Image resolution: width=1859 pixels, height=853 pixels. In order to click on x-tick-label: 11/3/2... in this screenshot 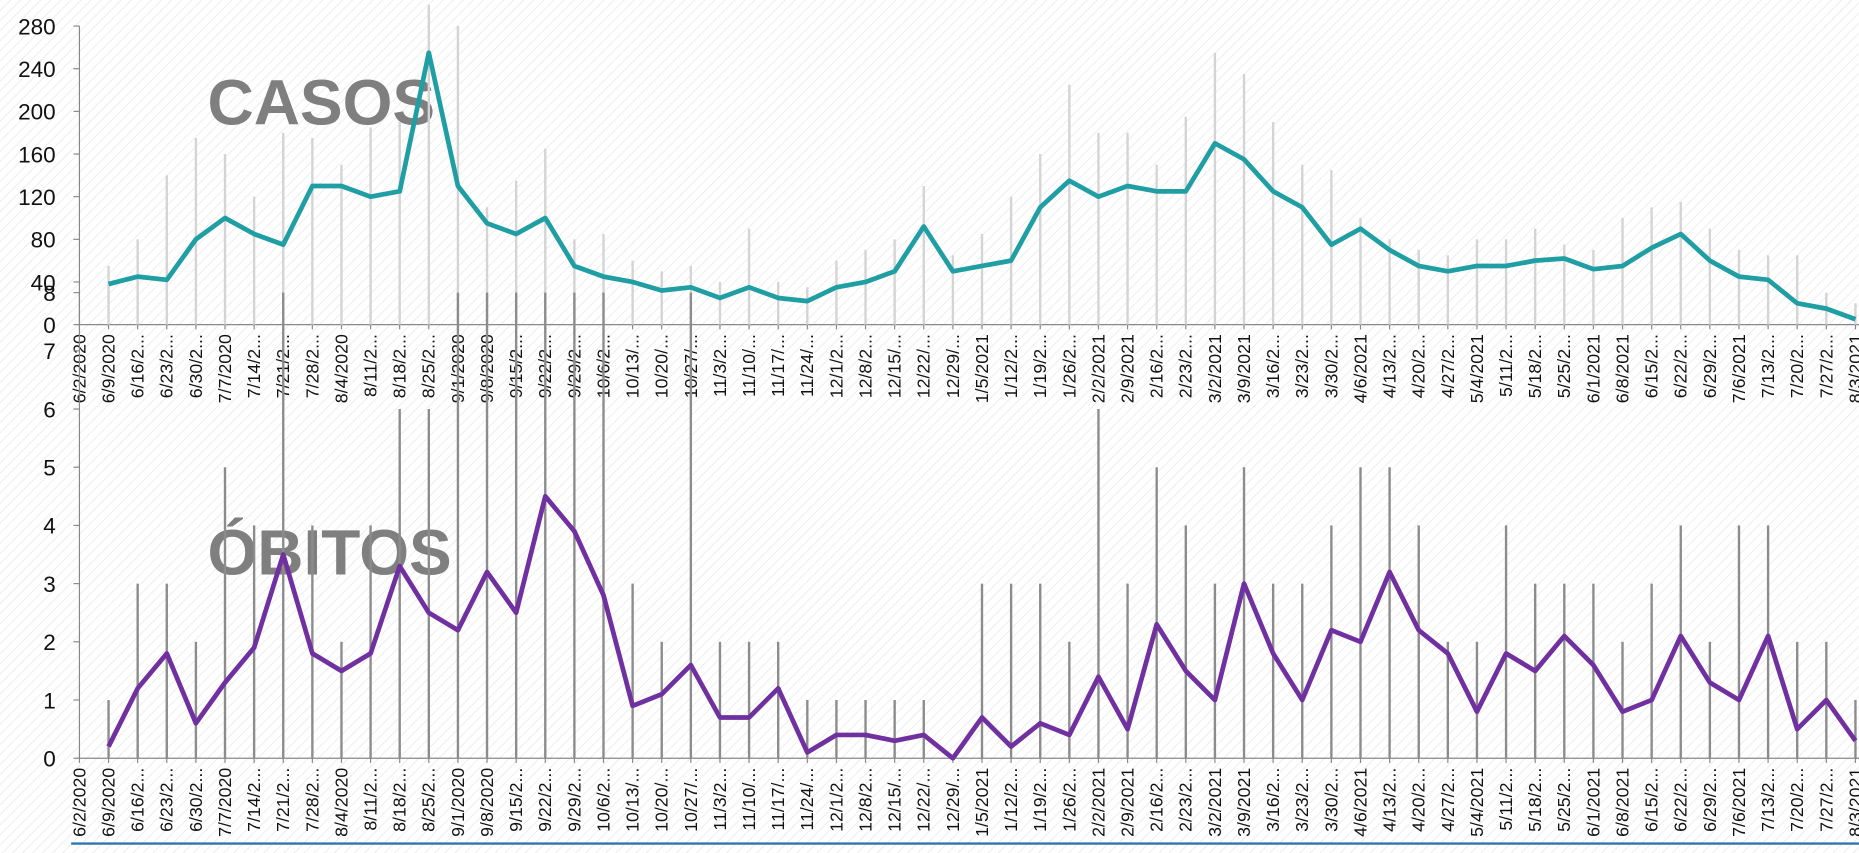, I will do `click(720, 799)`.